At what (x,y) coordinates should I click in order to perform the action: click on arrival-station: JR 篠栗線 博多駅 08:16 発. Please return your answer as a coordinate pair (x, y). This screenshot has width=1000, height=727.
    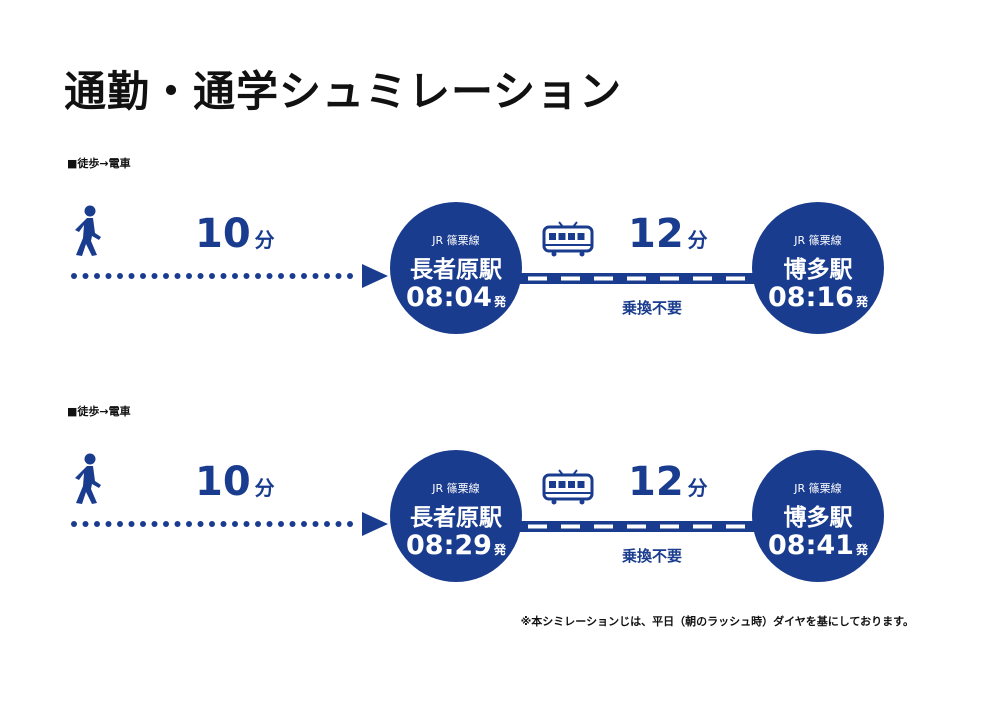
    Looking at the image, I should click on (818, 268).